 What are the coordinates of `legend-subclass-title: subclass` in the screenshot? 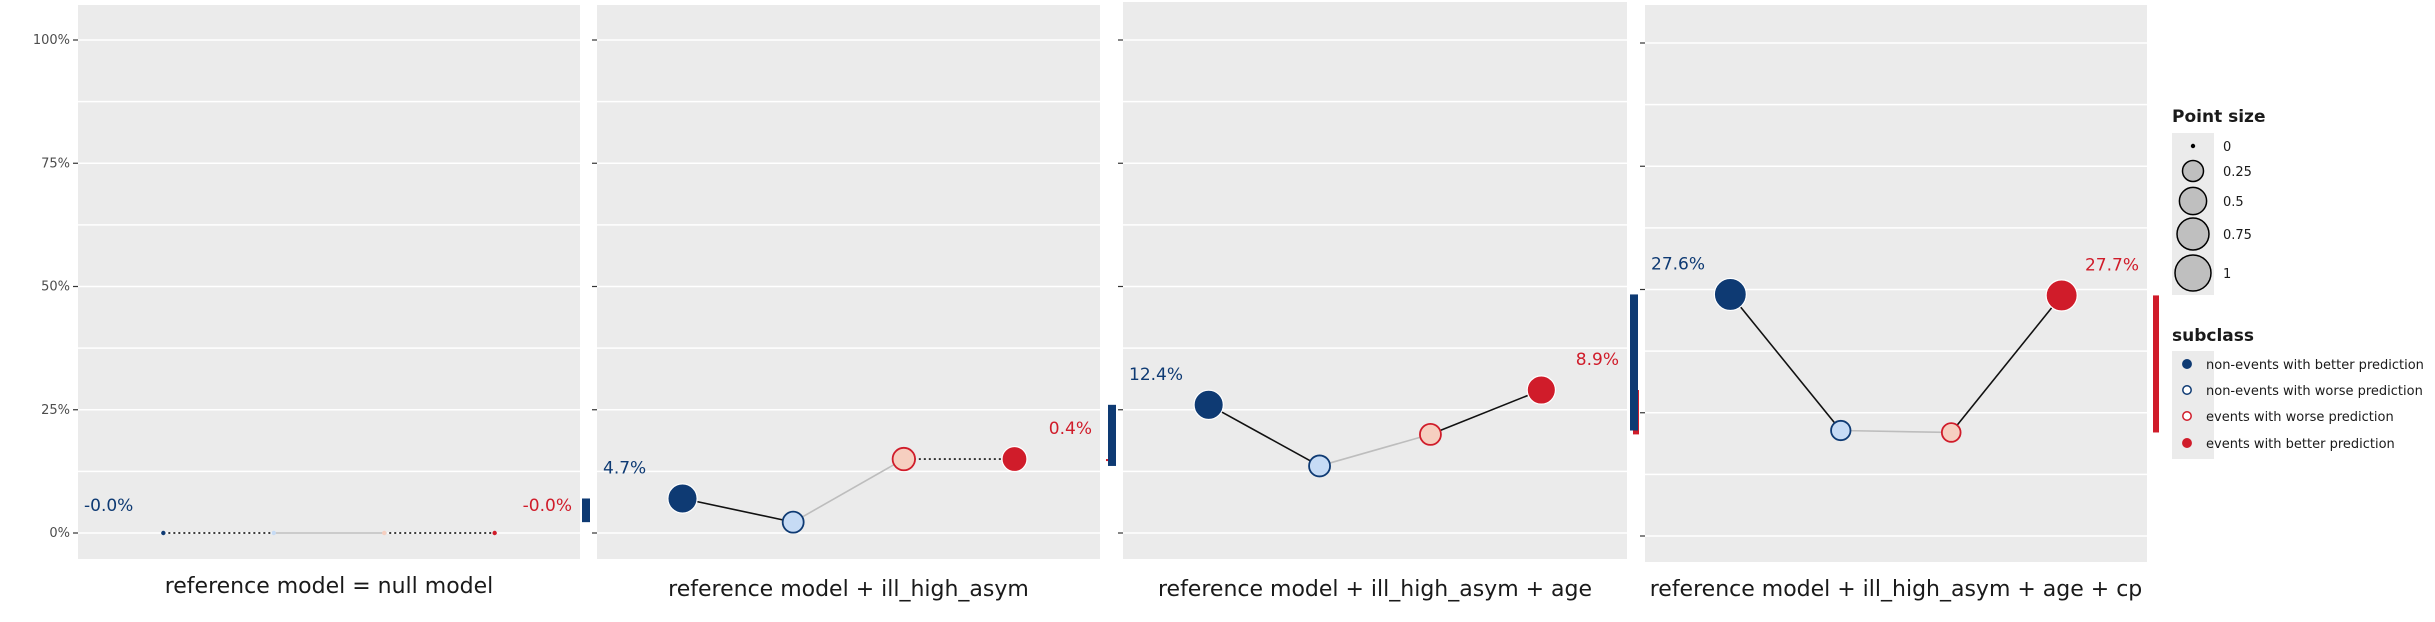 It's located at (2213, 336).